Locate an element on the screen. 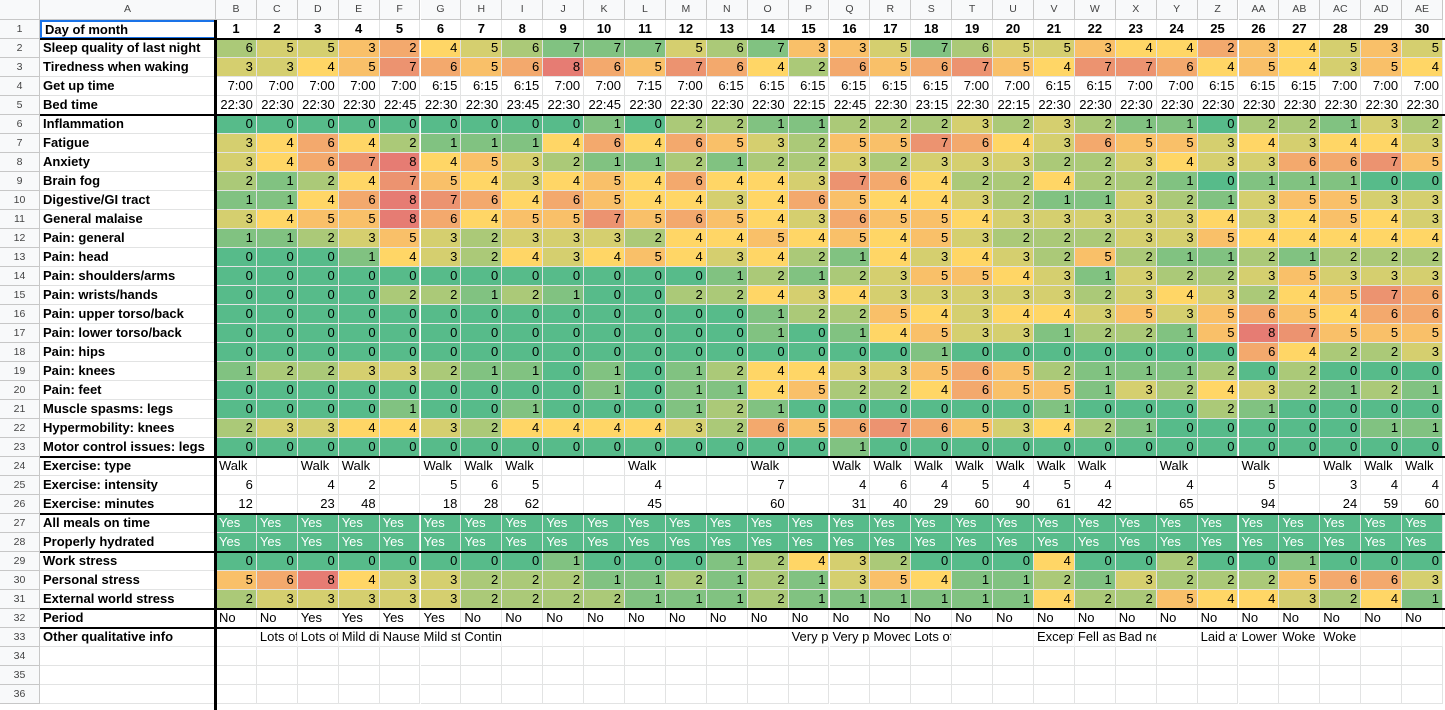  column-header-I: I is located at coordinates (523, 10).